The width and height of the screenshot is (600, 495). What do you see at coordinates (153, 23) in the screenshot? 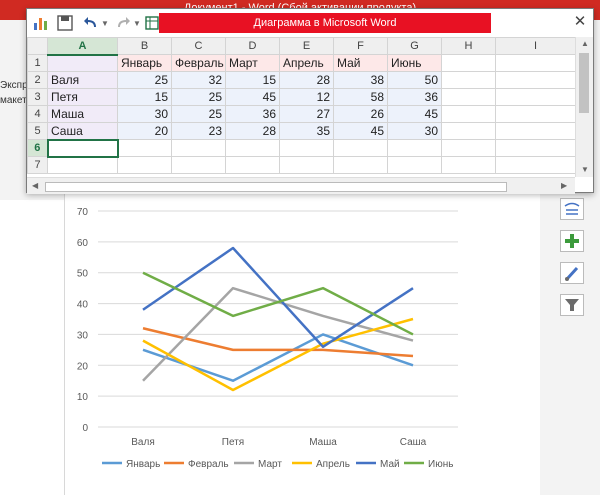
I see `edit-data-icon` at bounding box center [153, 23].